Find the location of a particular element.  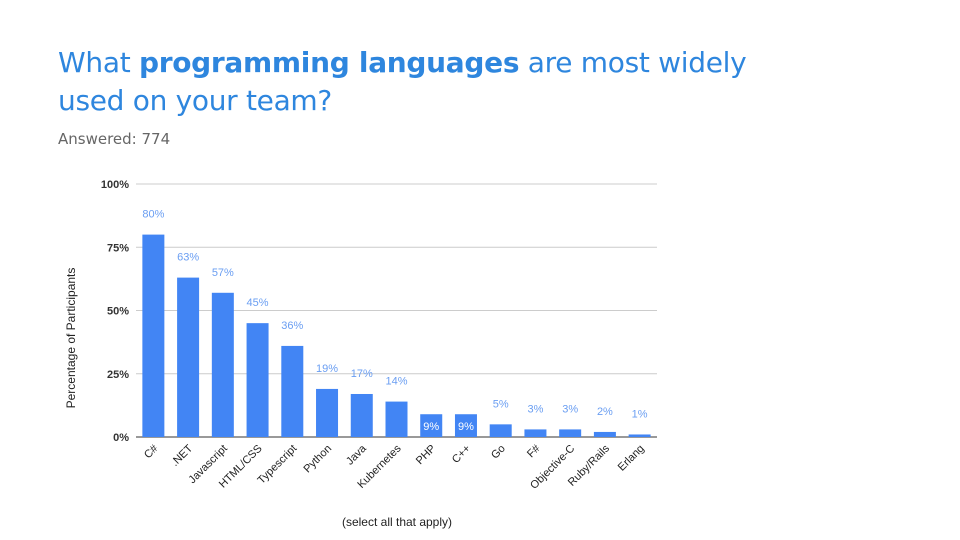

y-tick-label: 75% is located at coordinates (118, 248).